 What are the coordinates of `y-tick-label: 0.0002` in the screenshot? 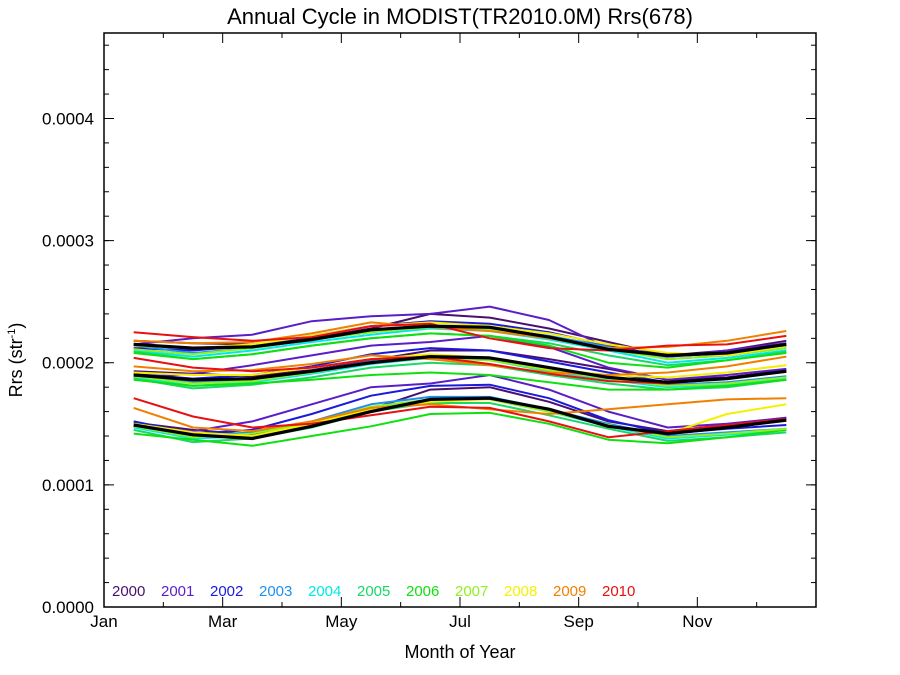 It's located at (68, 363).